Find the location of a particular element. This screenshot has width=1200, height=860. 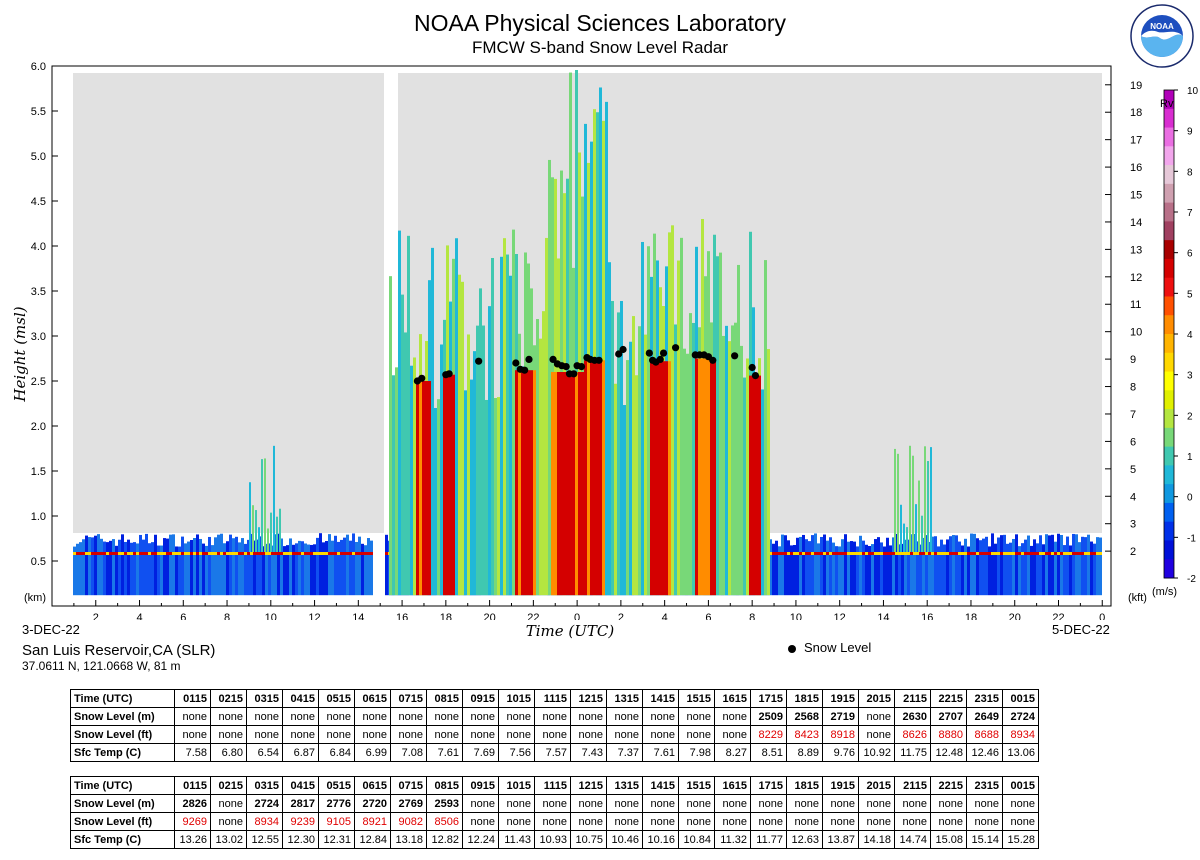

table-cell: 2719 is located at coordinates (840, 716).